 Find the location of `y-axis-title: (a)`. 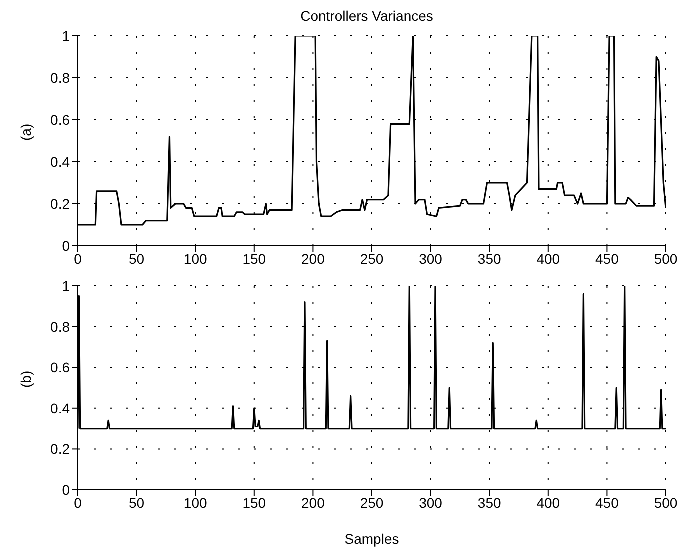

y-axis-title: (a) is located at coordinates (26, 132).